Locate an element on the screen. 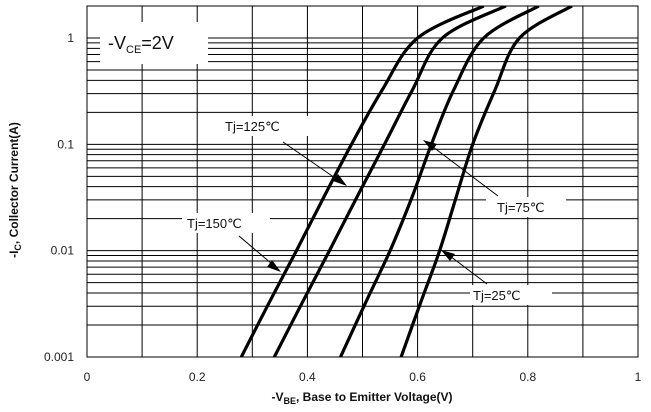 This screenshot has height=412, width=651. y-tick-labels: 0.001 0.01 0.1 1 is located at coordinates (59, 197).